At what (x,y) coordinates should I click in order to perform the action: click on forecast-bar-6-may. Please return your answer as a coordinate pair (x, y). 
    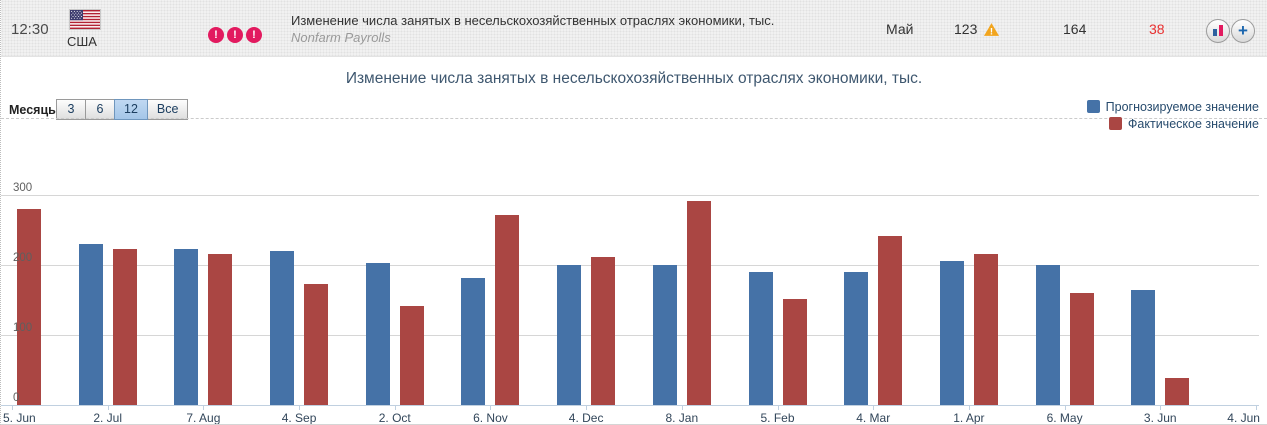
    Looking at the image, I should click on (1047, 335).